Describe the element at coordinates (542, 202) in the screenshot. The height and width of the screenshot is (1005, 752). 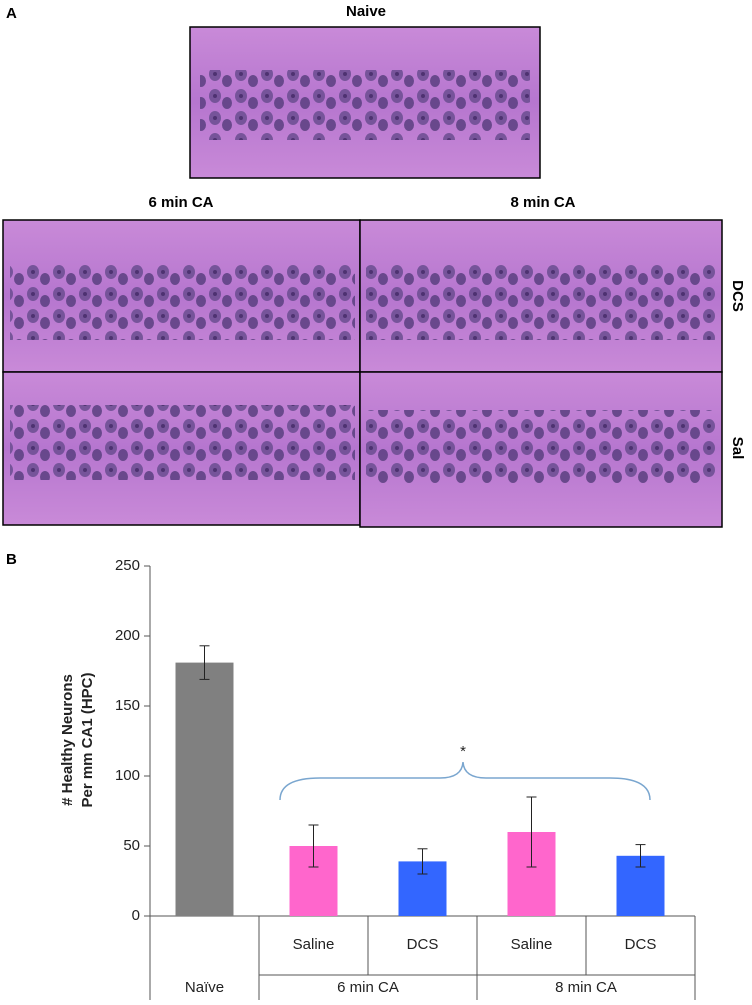
I see `column-label: 8 min CA` at that location.